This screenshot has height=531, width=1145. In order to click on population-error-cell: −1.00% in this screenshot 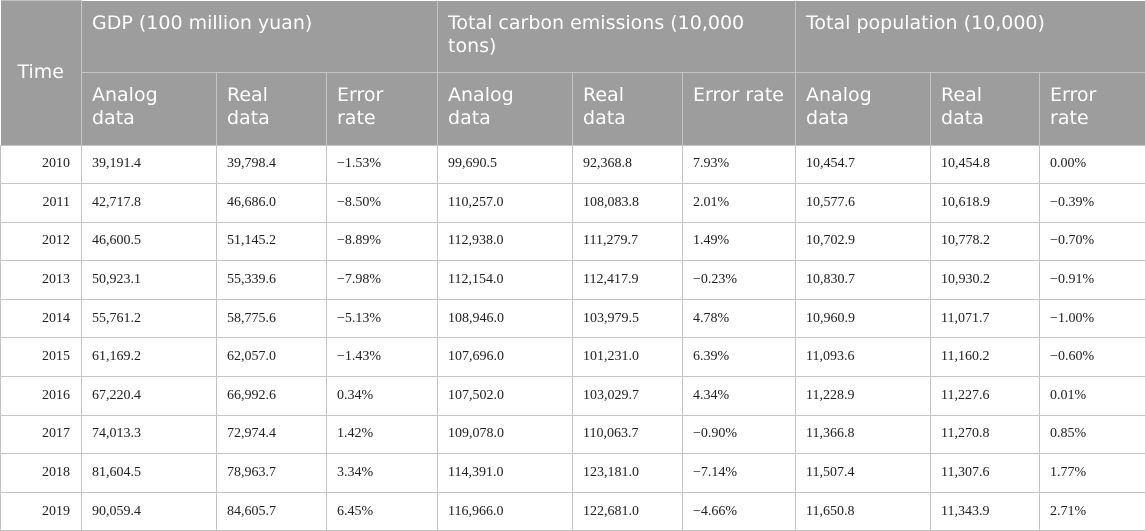, I will do `click(1092, 318)`.